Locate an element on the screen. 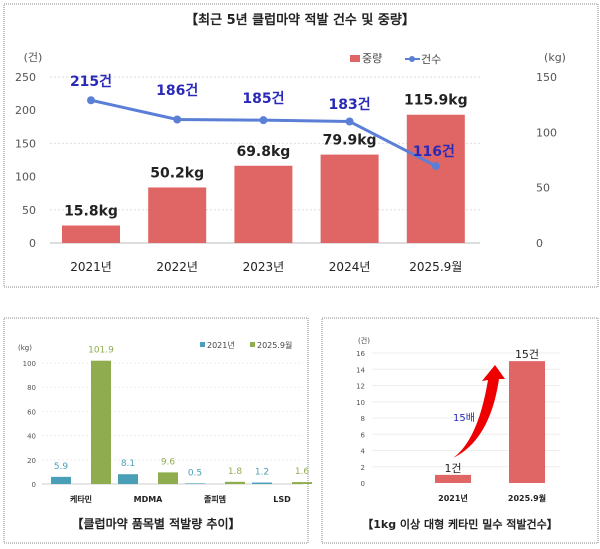 The width and height of the screenshot is (600, 549). right-axis-label: (kg) is located at coordinates (555, 57).